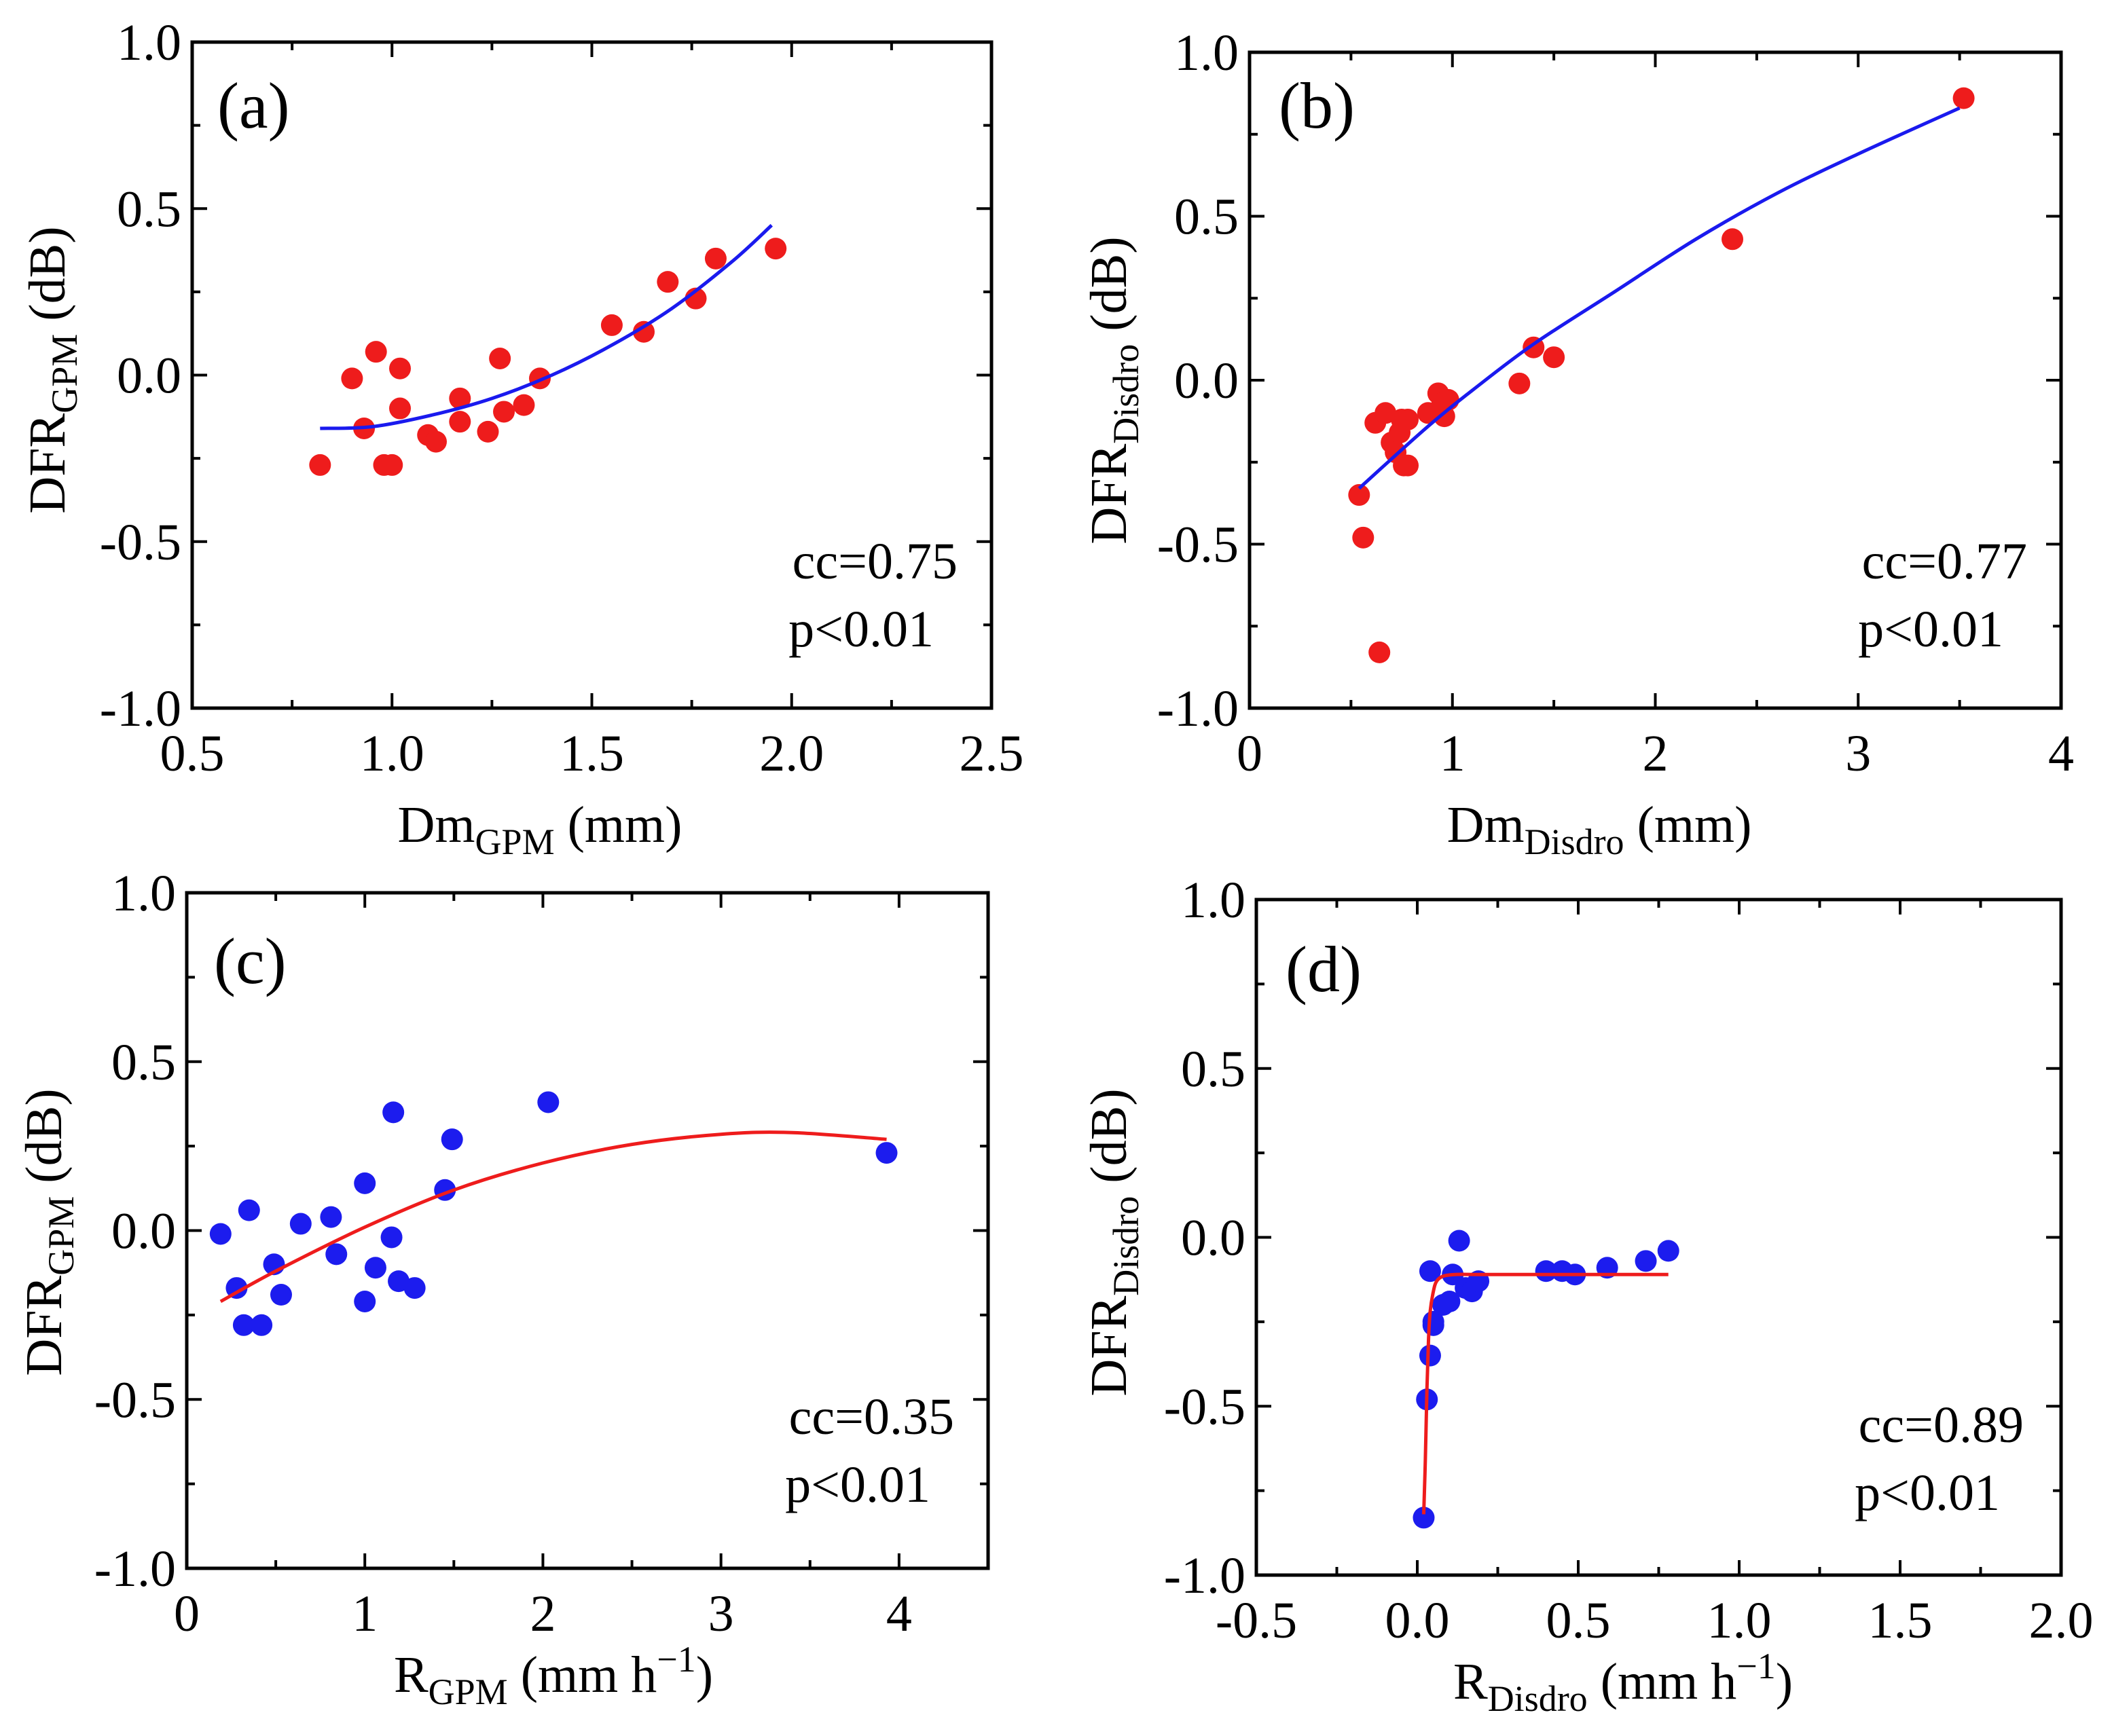 The image size is (2112, 1736). I want to click on cc-annotation: cc=0.35, so click(872, 1417).